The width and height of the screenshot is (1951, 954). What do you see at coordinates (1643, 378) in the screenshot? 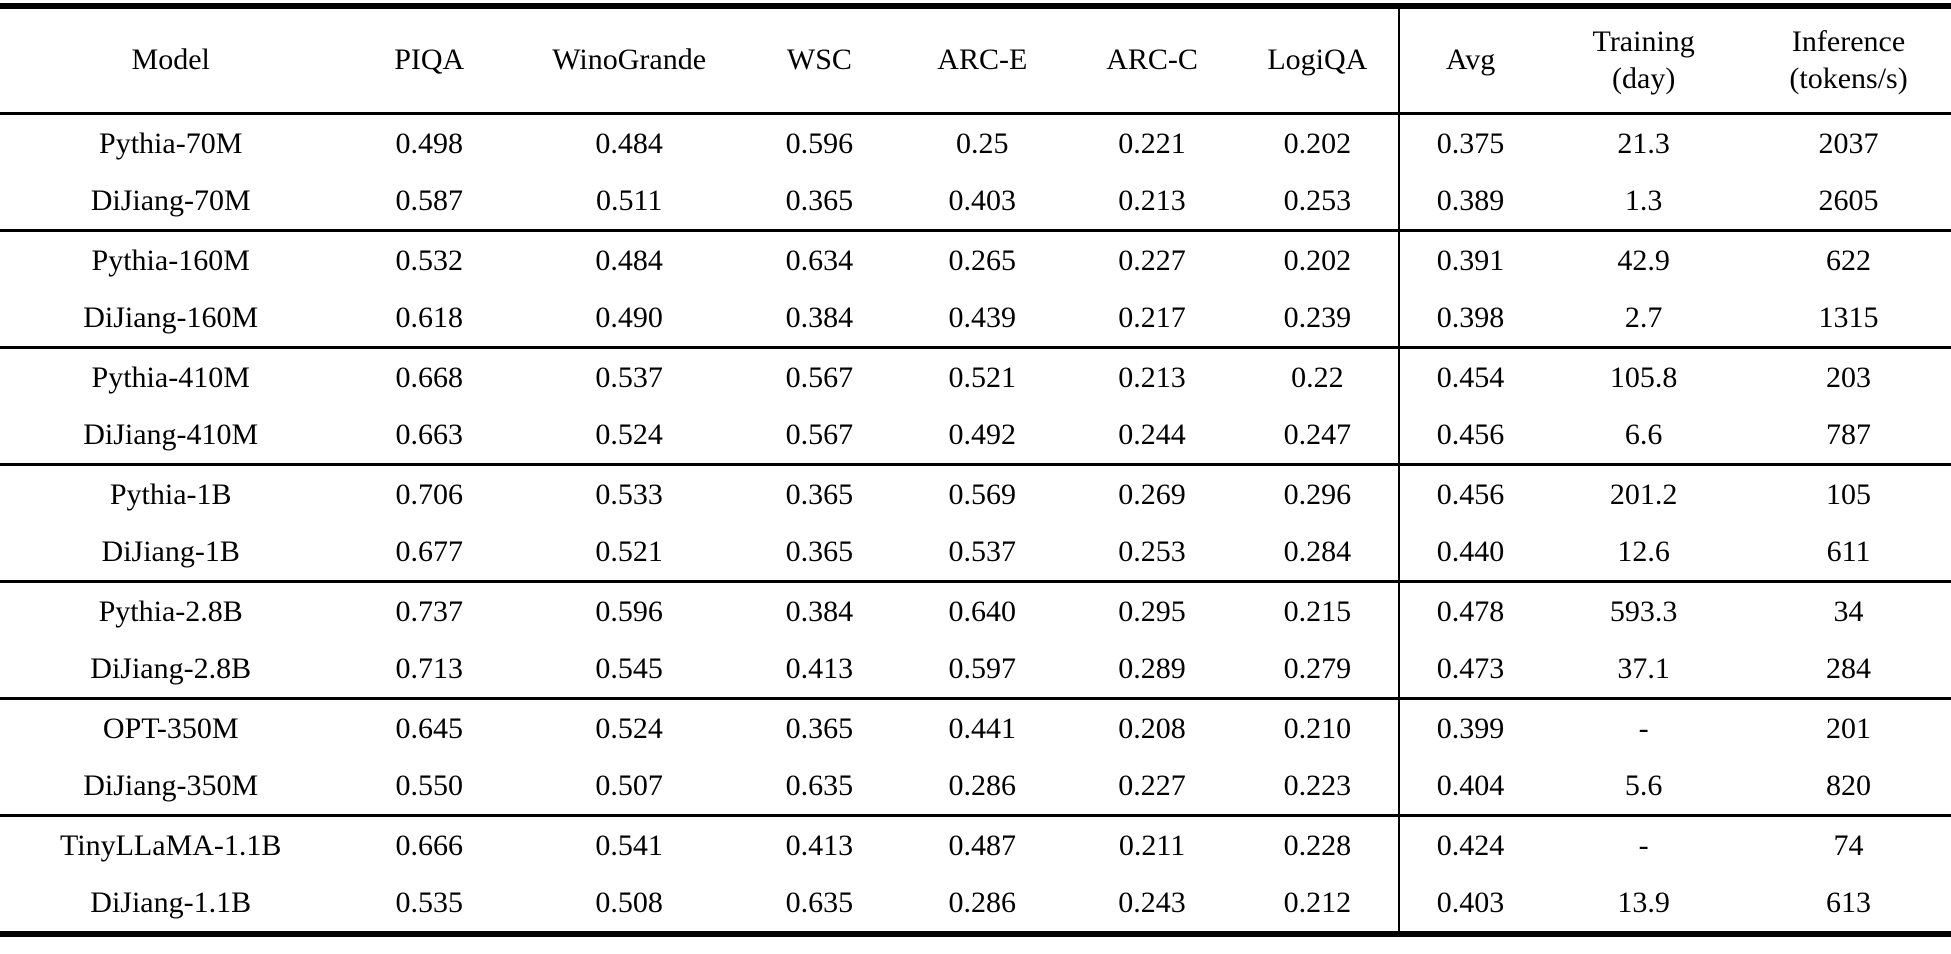
I see `metric-value-cell-training_day: 105.8` at bounding box center [1643, 378].